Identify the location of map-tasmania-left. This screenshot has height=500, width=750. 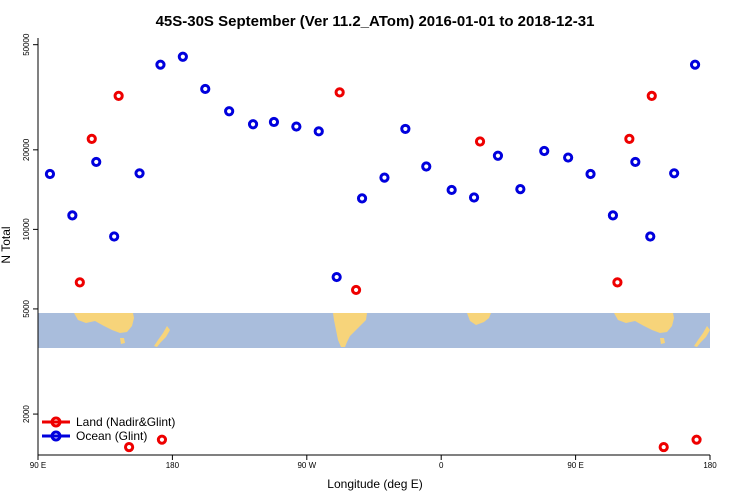
(122, 341).